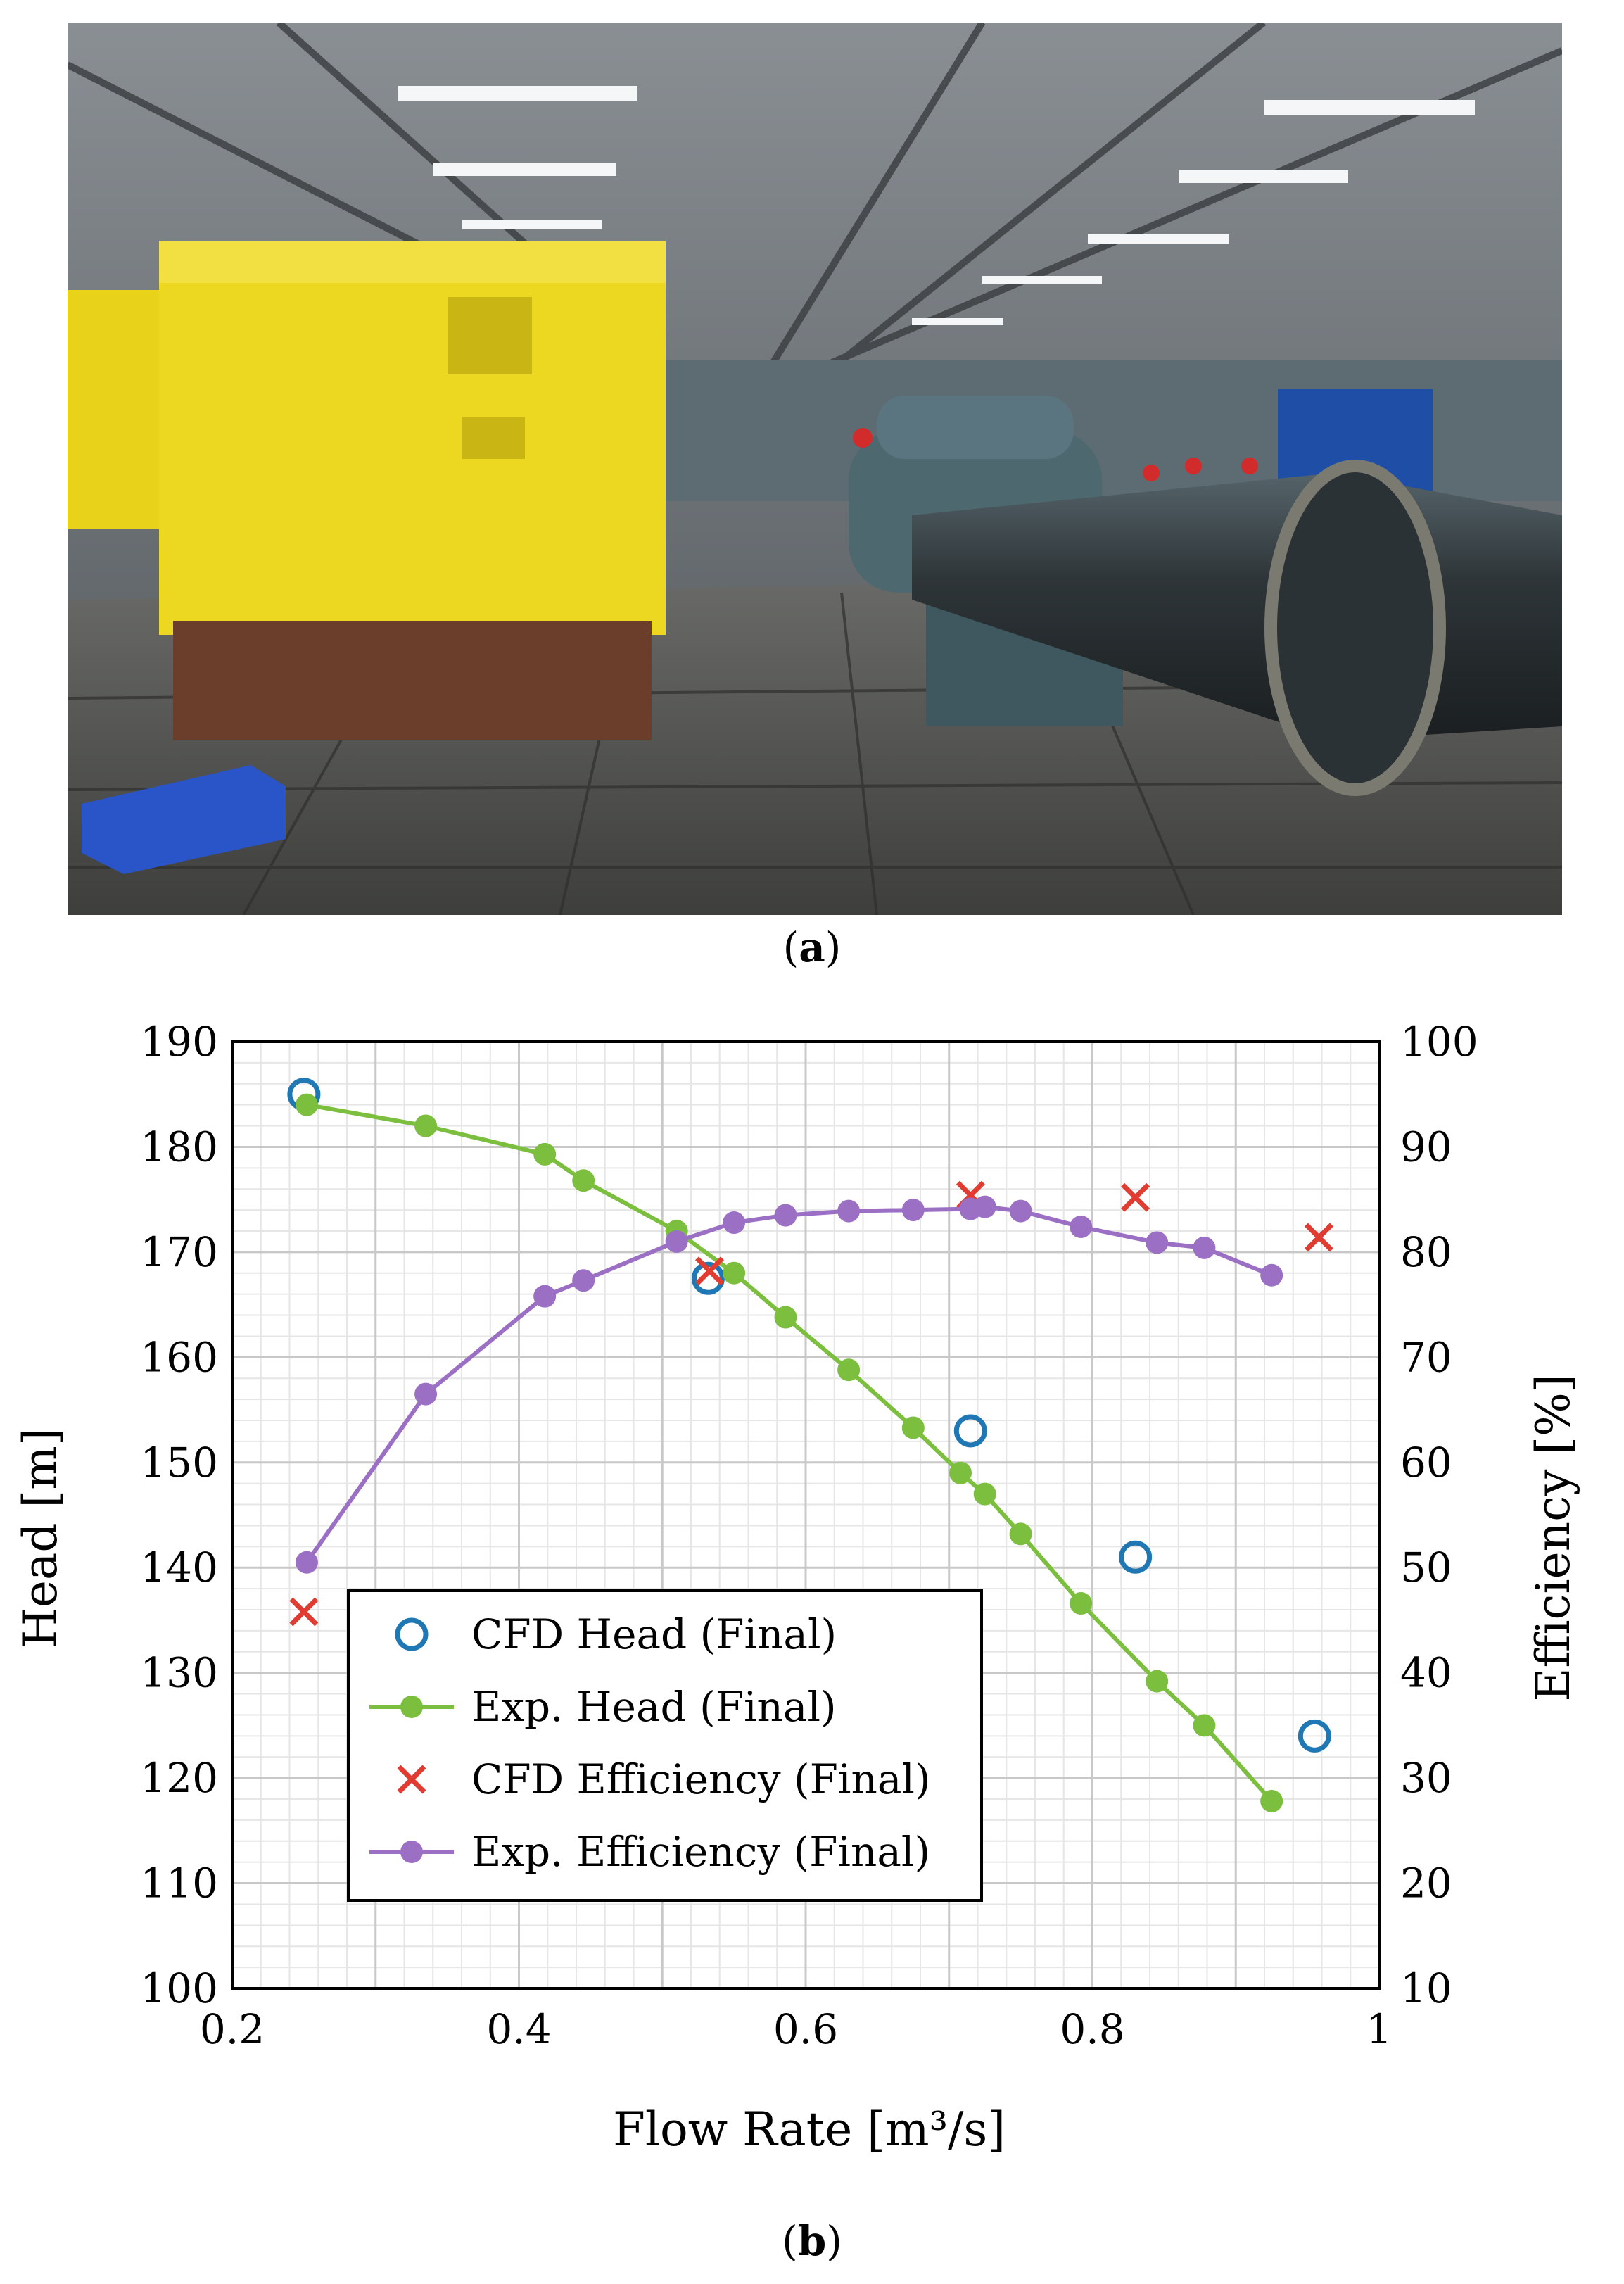 The height and width of the screenshot is (2284, 1624). I want to click on y2-tick-label: 10, so click(1426, 1988).